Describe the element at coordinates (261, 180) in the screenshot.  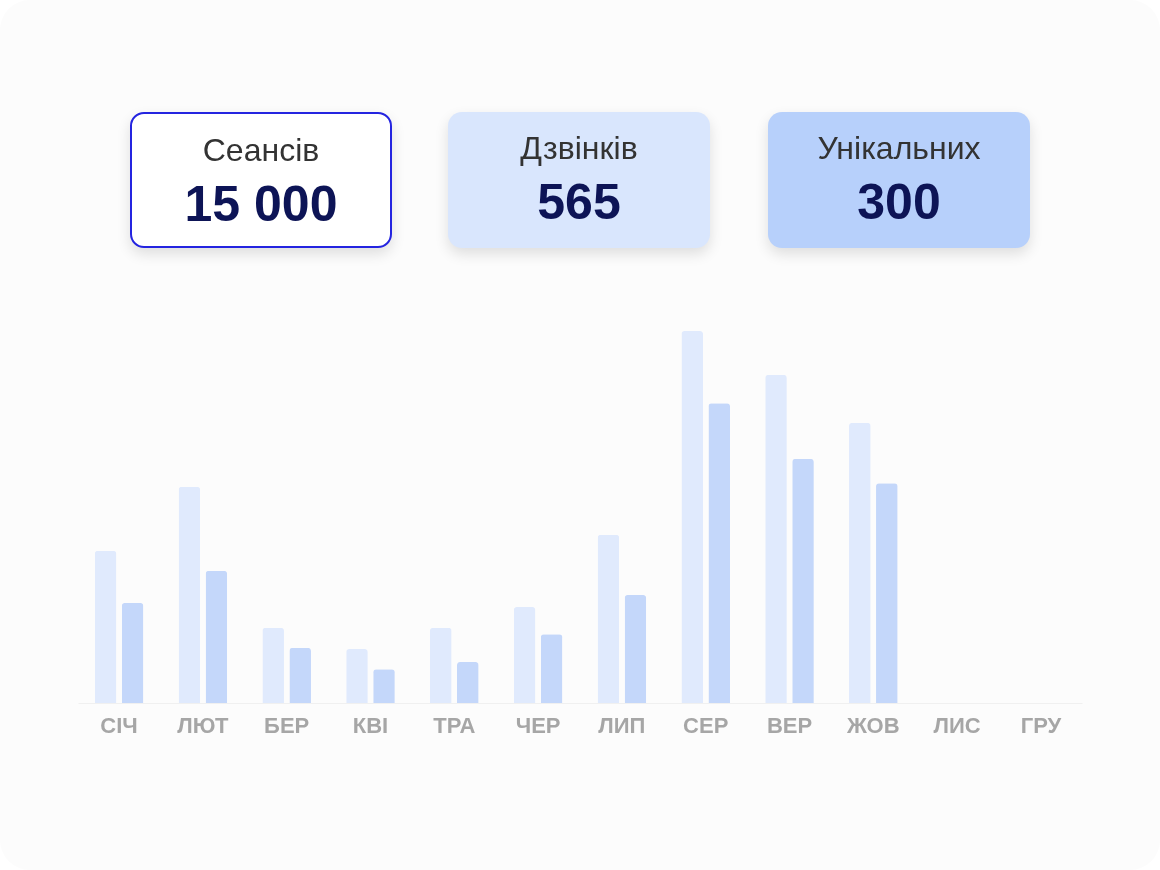
I see `card: Сеансів 15 000` at that location.